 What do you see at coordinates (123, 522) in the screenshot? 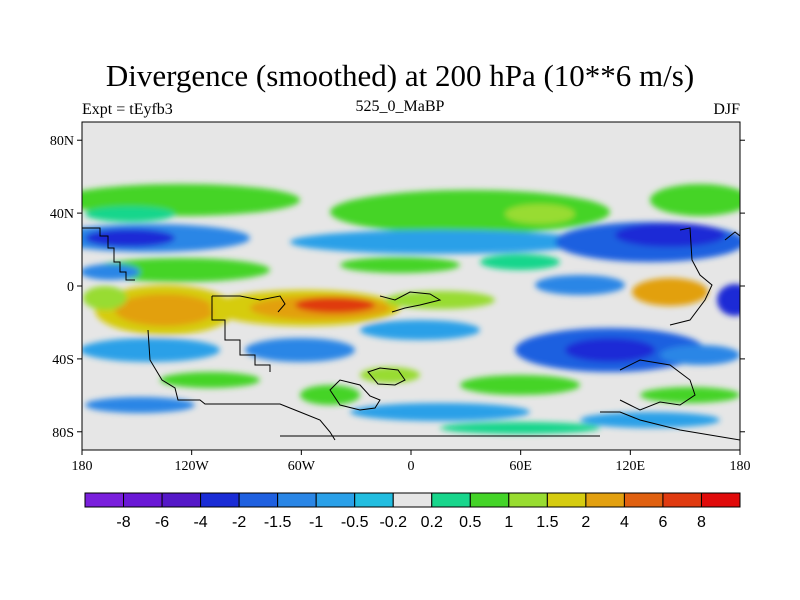
I see `colorbar-label: -8` at bounding box center [123, 522].